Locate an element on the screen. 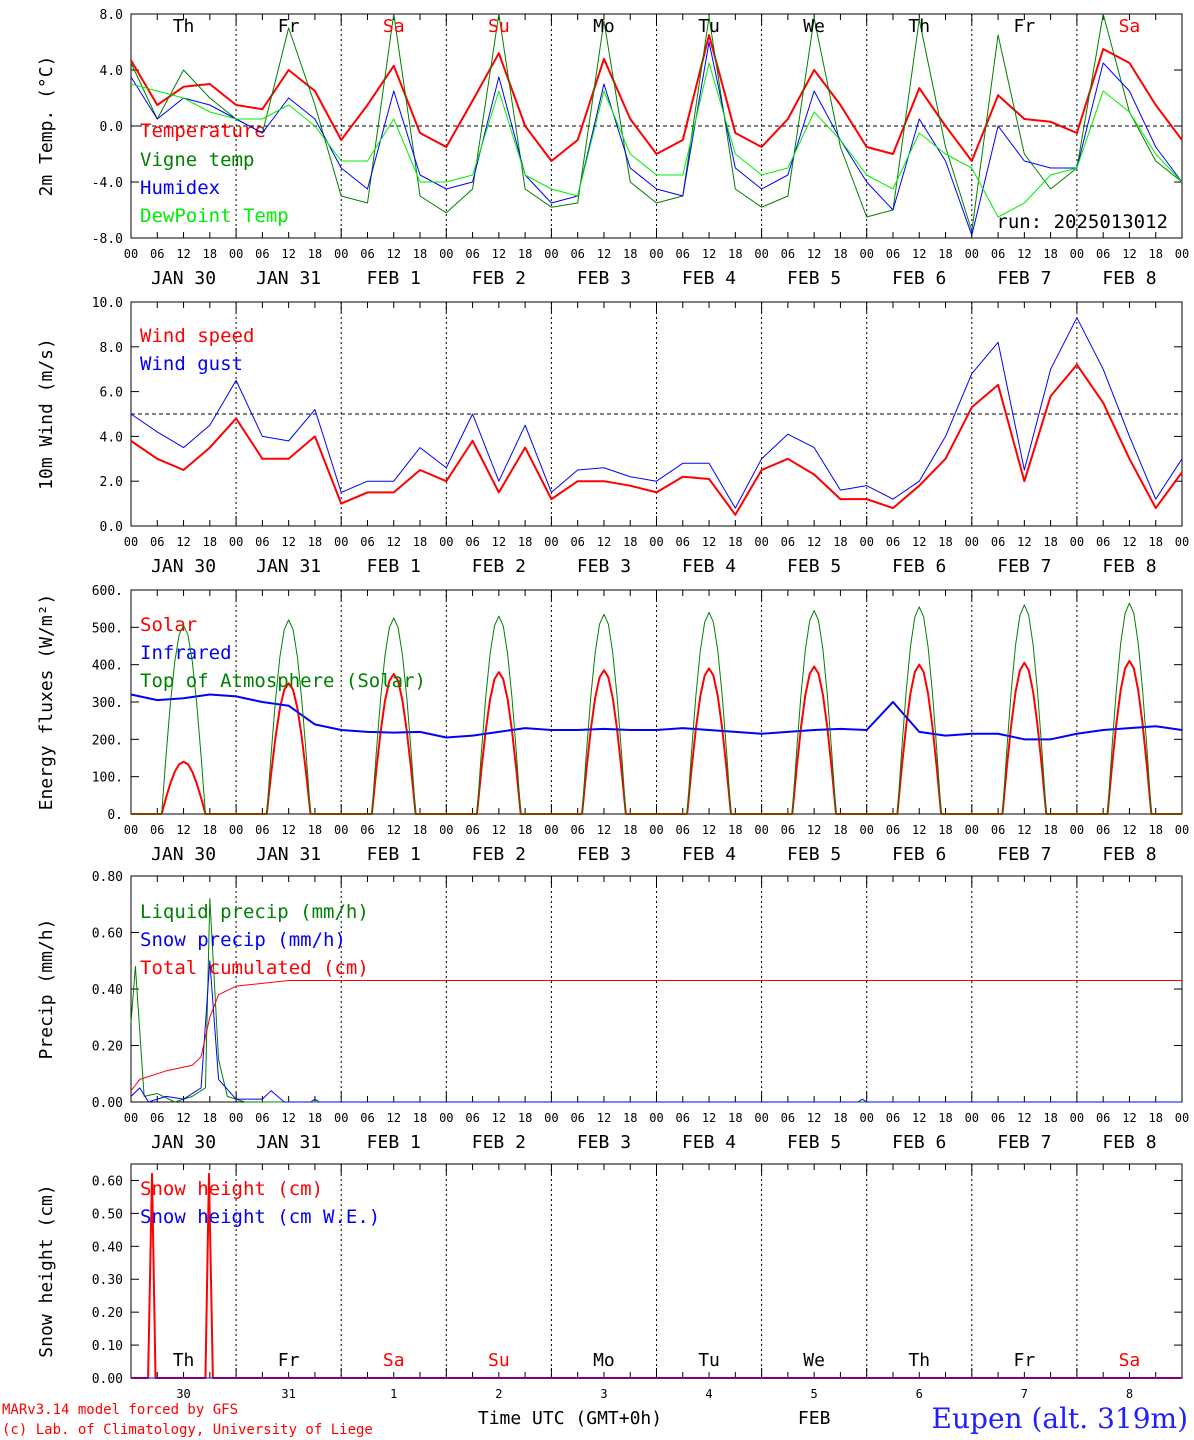  legend-entry: Total cumulated (cm) is located at coordinates (254, 968).